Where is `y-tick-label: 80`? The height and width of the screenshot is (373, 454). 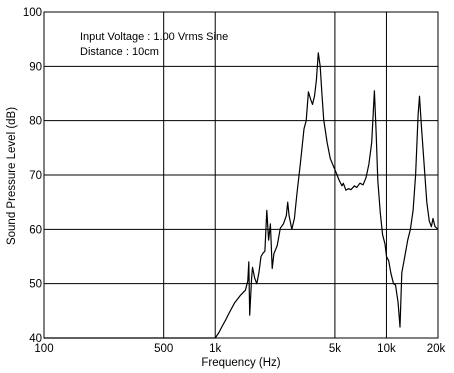 y-tick-label: 80 is located at coordinates (35, 122).